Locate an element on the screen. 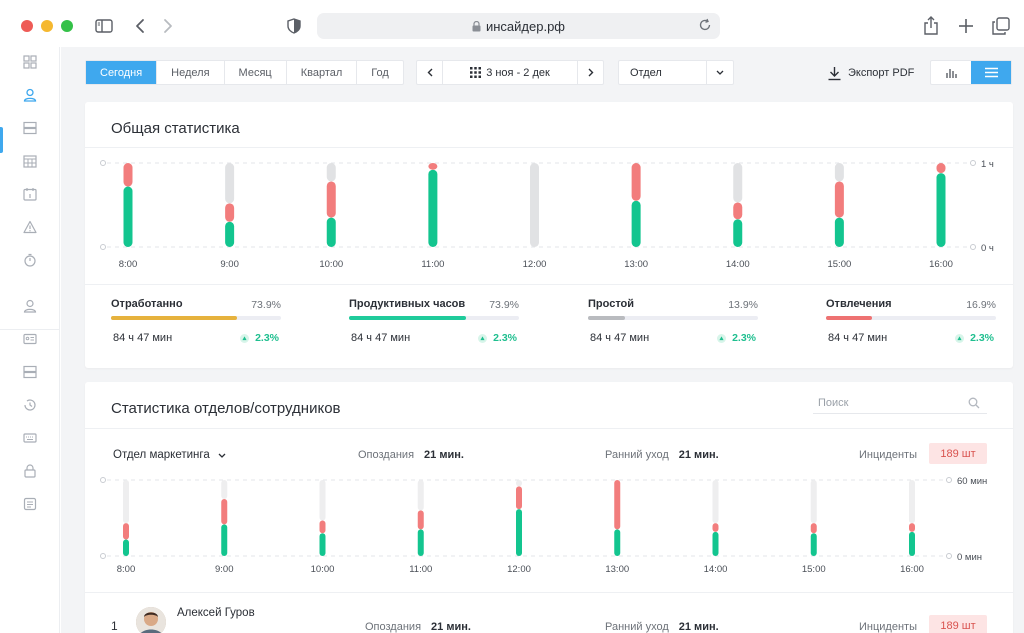  department-early-leave-stat: Ранний уход 21 мин. is located at coordinates (662, 455).